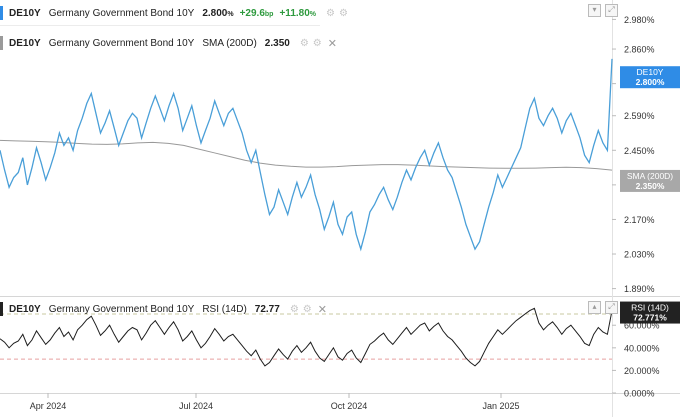 The image size is (680, 417). What do you see at coordinates (650, 72) in the screenshot?
I see `price-last-label-line1: DE10Y` at bounding box center [650, 72].